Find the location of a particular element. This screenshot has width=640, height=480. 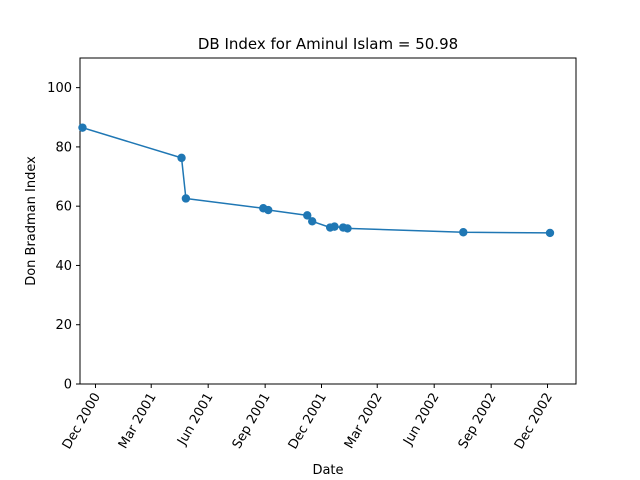

x-tick-label: Dec 2001 is located at coordinates (308, 422).